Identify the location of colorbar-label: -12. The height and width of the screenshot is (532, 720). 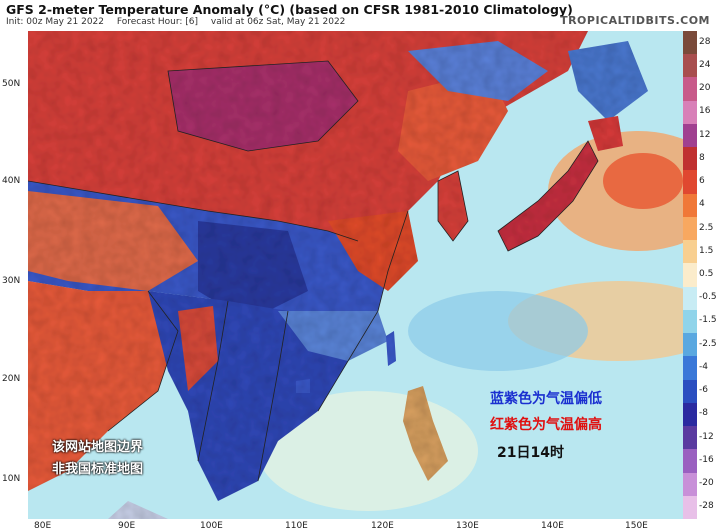
(706, 436).